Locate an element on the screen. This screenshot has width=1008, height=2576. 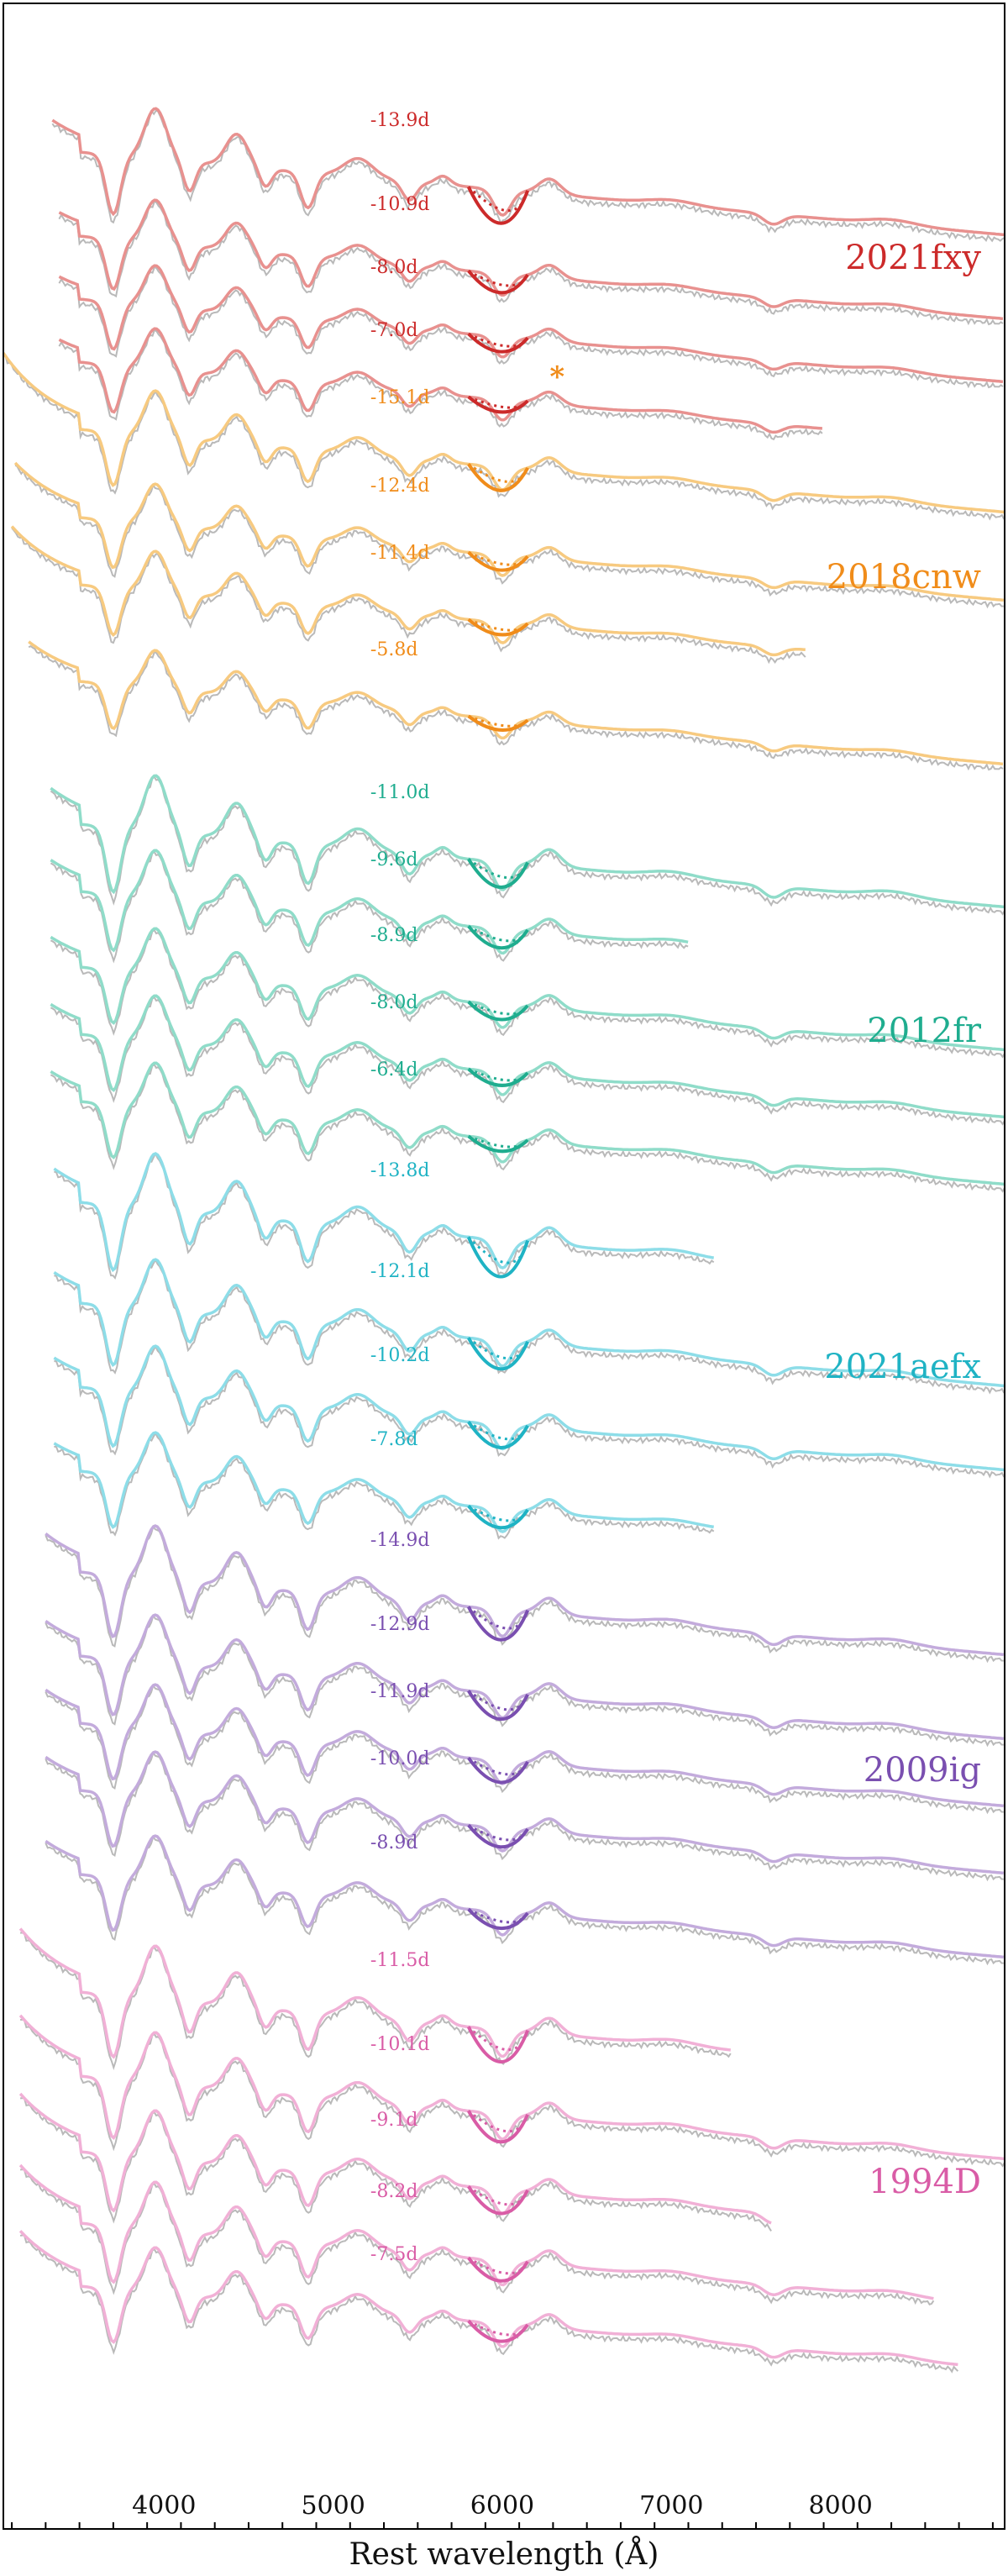
x-tick-label: 6000 is located at coordinates (502, 2506).